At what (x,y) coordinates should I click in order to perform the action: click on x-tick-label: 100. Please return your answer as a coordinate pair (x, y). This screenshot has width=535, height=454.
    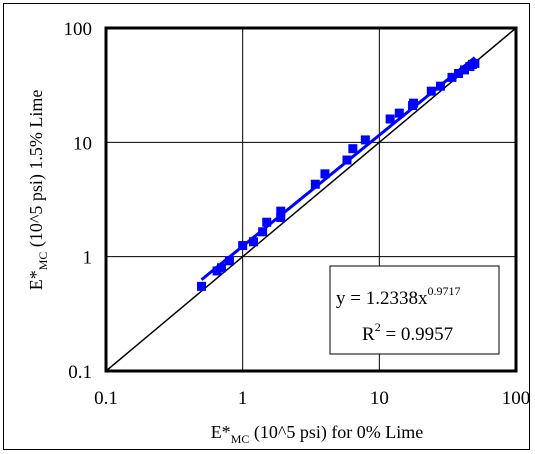
    Looking at the image, I should click on (516, 398).